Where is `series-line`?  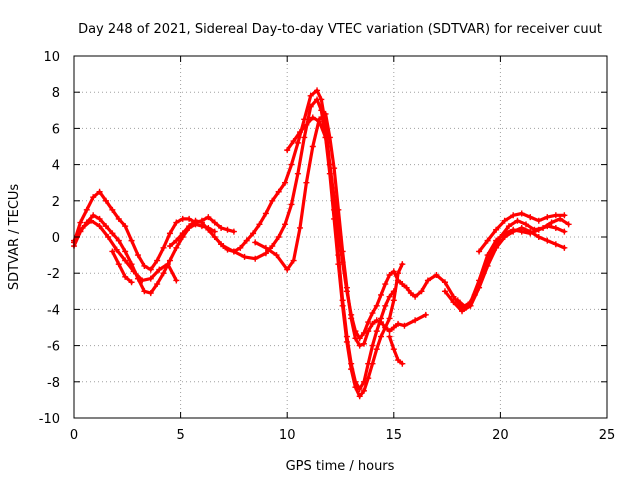 series-line is located at coordinates (122, 266).